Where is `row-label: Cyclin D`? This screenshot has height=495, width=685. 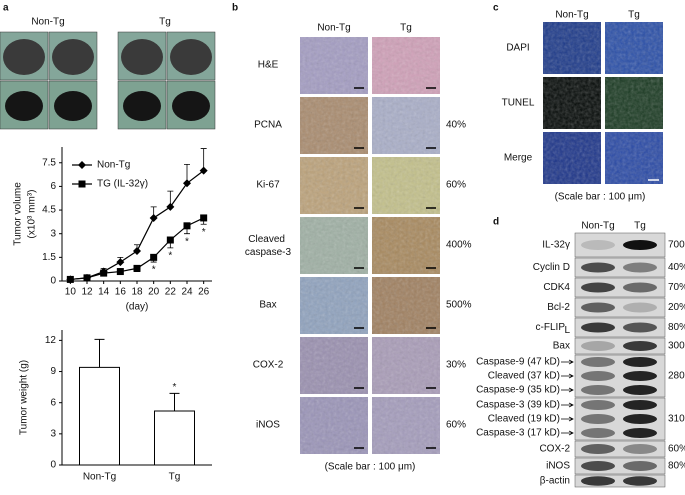
row-label: Cyclin D is located at coordinates (551, 267).